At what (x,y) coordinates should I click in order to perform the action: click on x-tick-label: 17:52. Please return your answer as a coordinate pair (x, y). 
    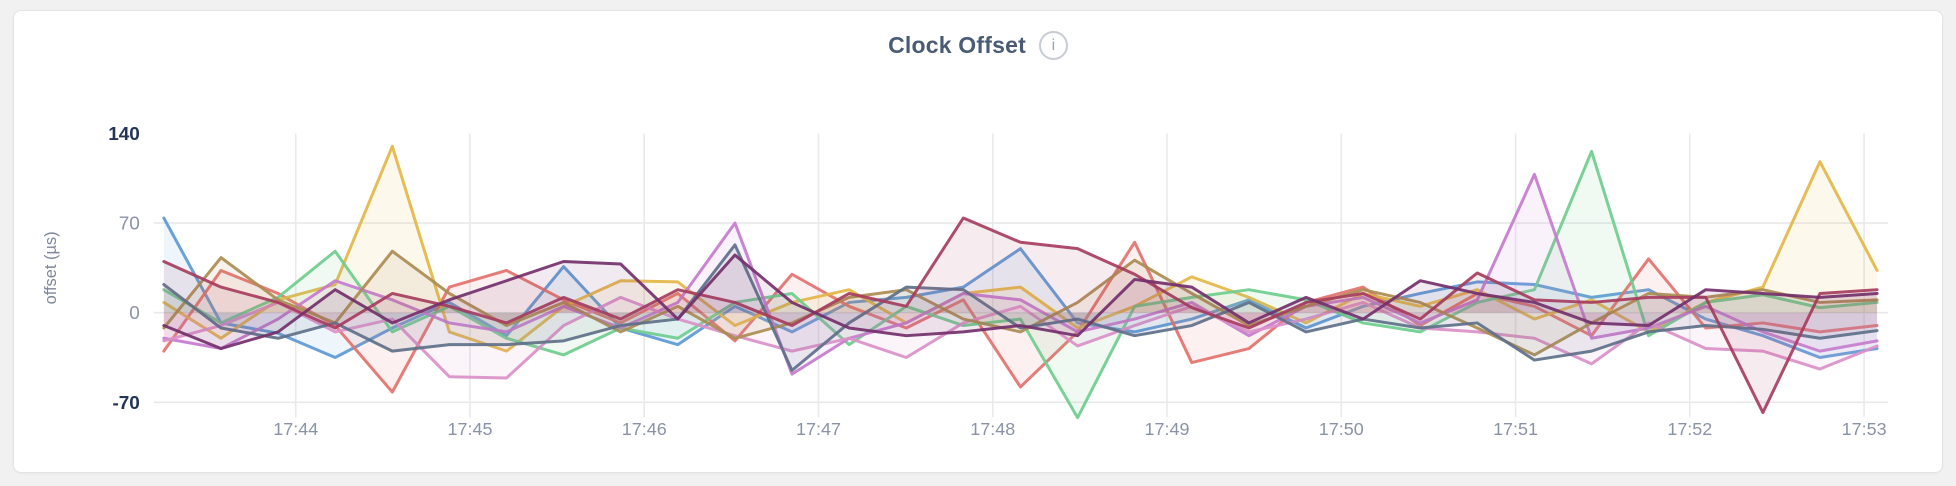
    Looking at the image, I should click on (1689, 429).